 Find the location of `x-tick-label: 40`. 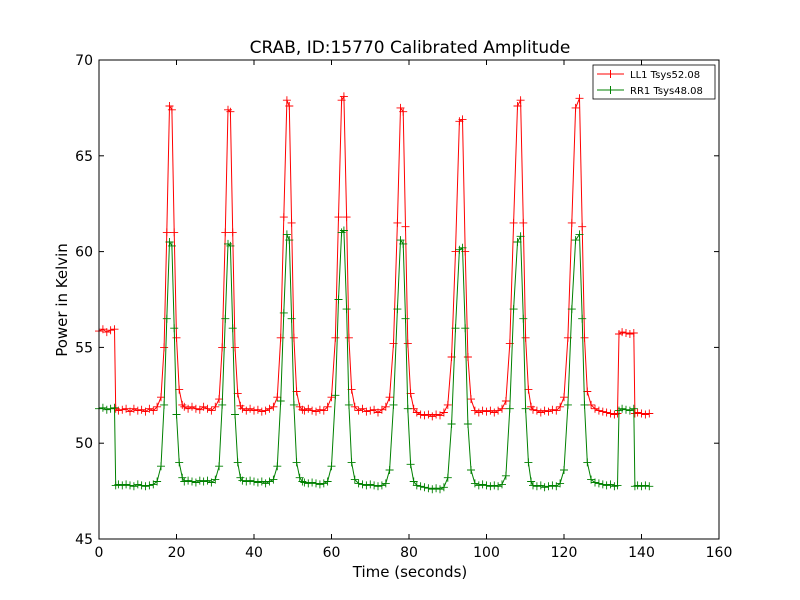

x-tick-label: 40 is located at coordinates (254, 553).